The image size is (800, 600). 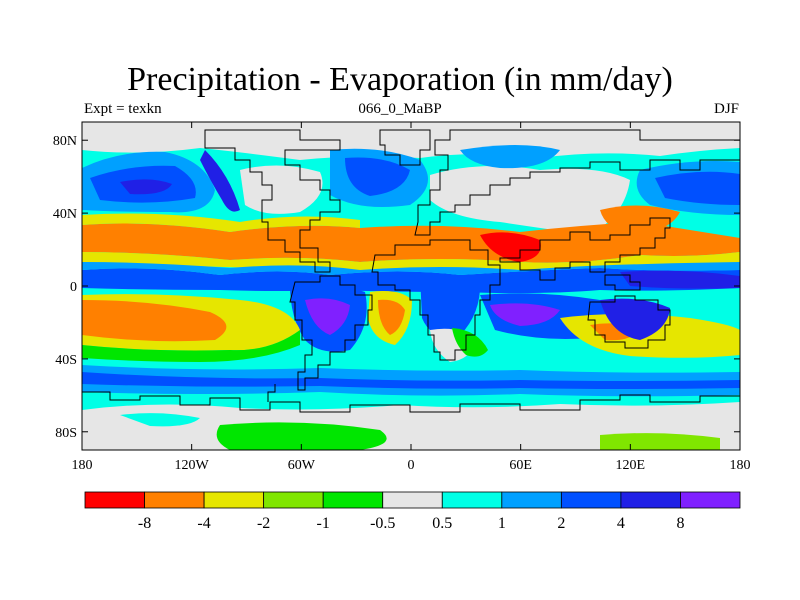 What do you see at coordinates (327, 316) in the screenshot?
I see `south-america-wet-core` at bounding box center [327, 316].